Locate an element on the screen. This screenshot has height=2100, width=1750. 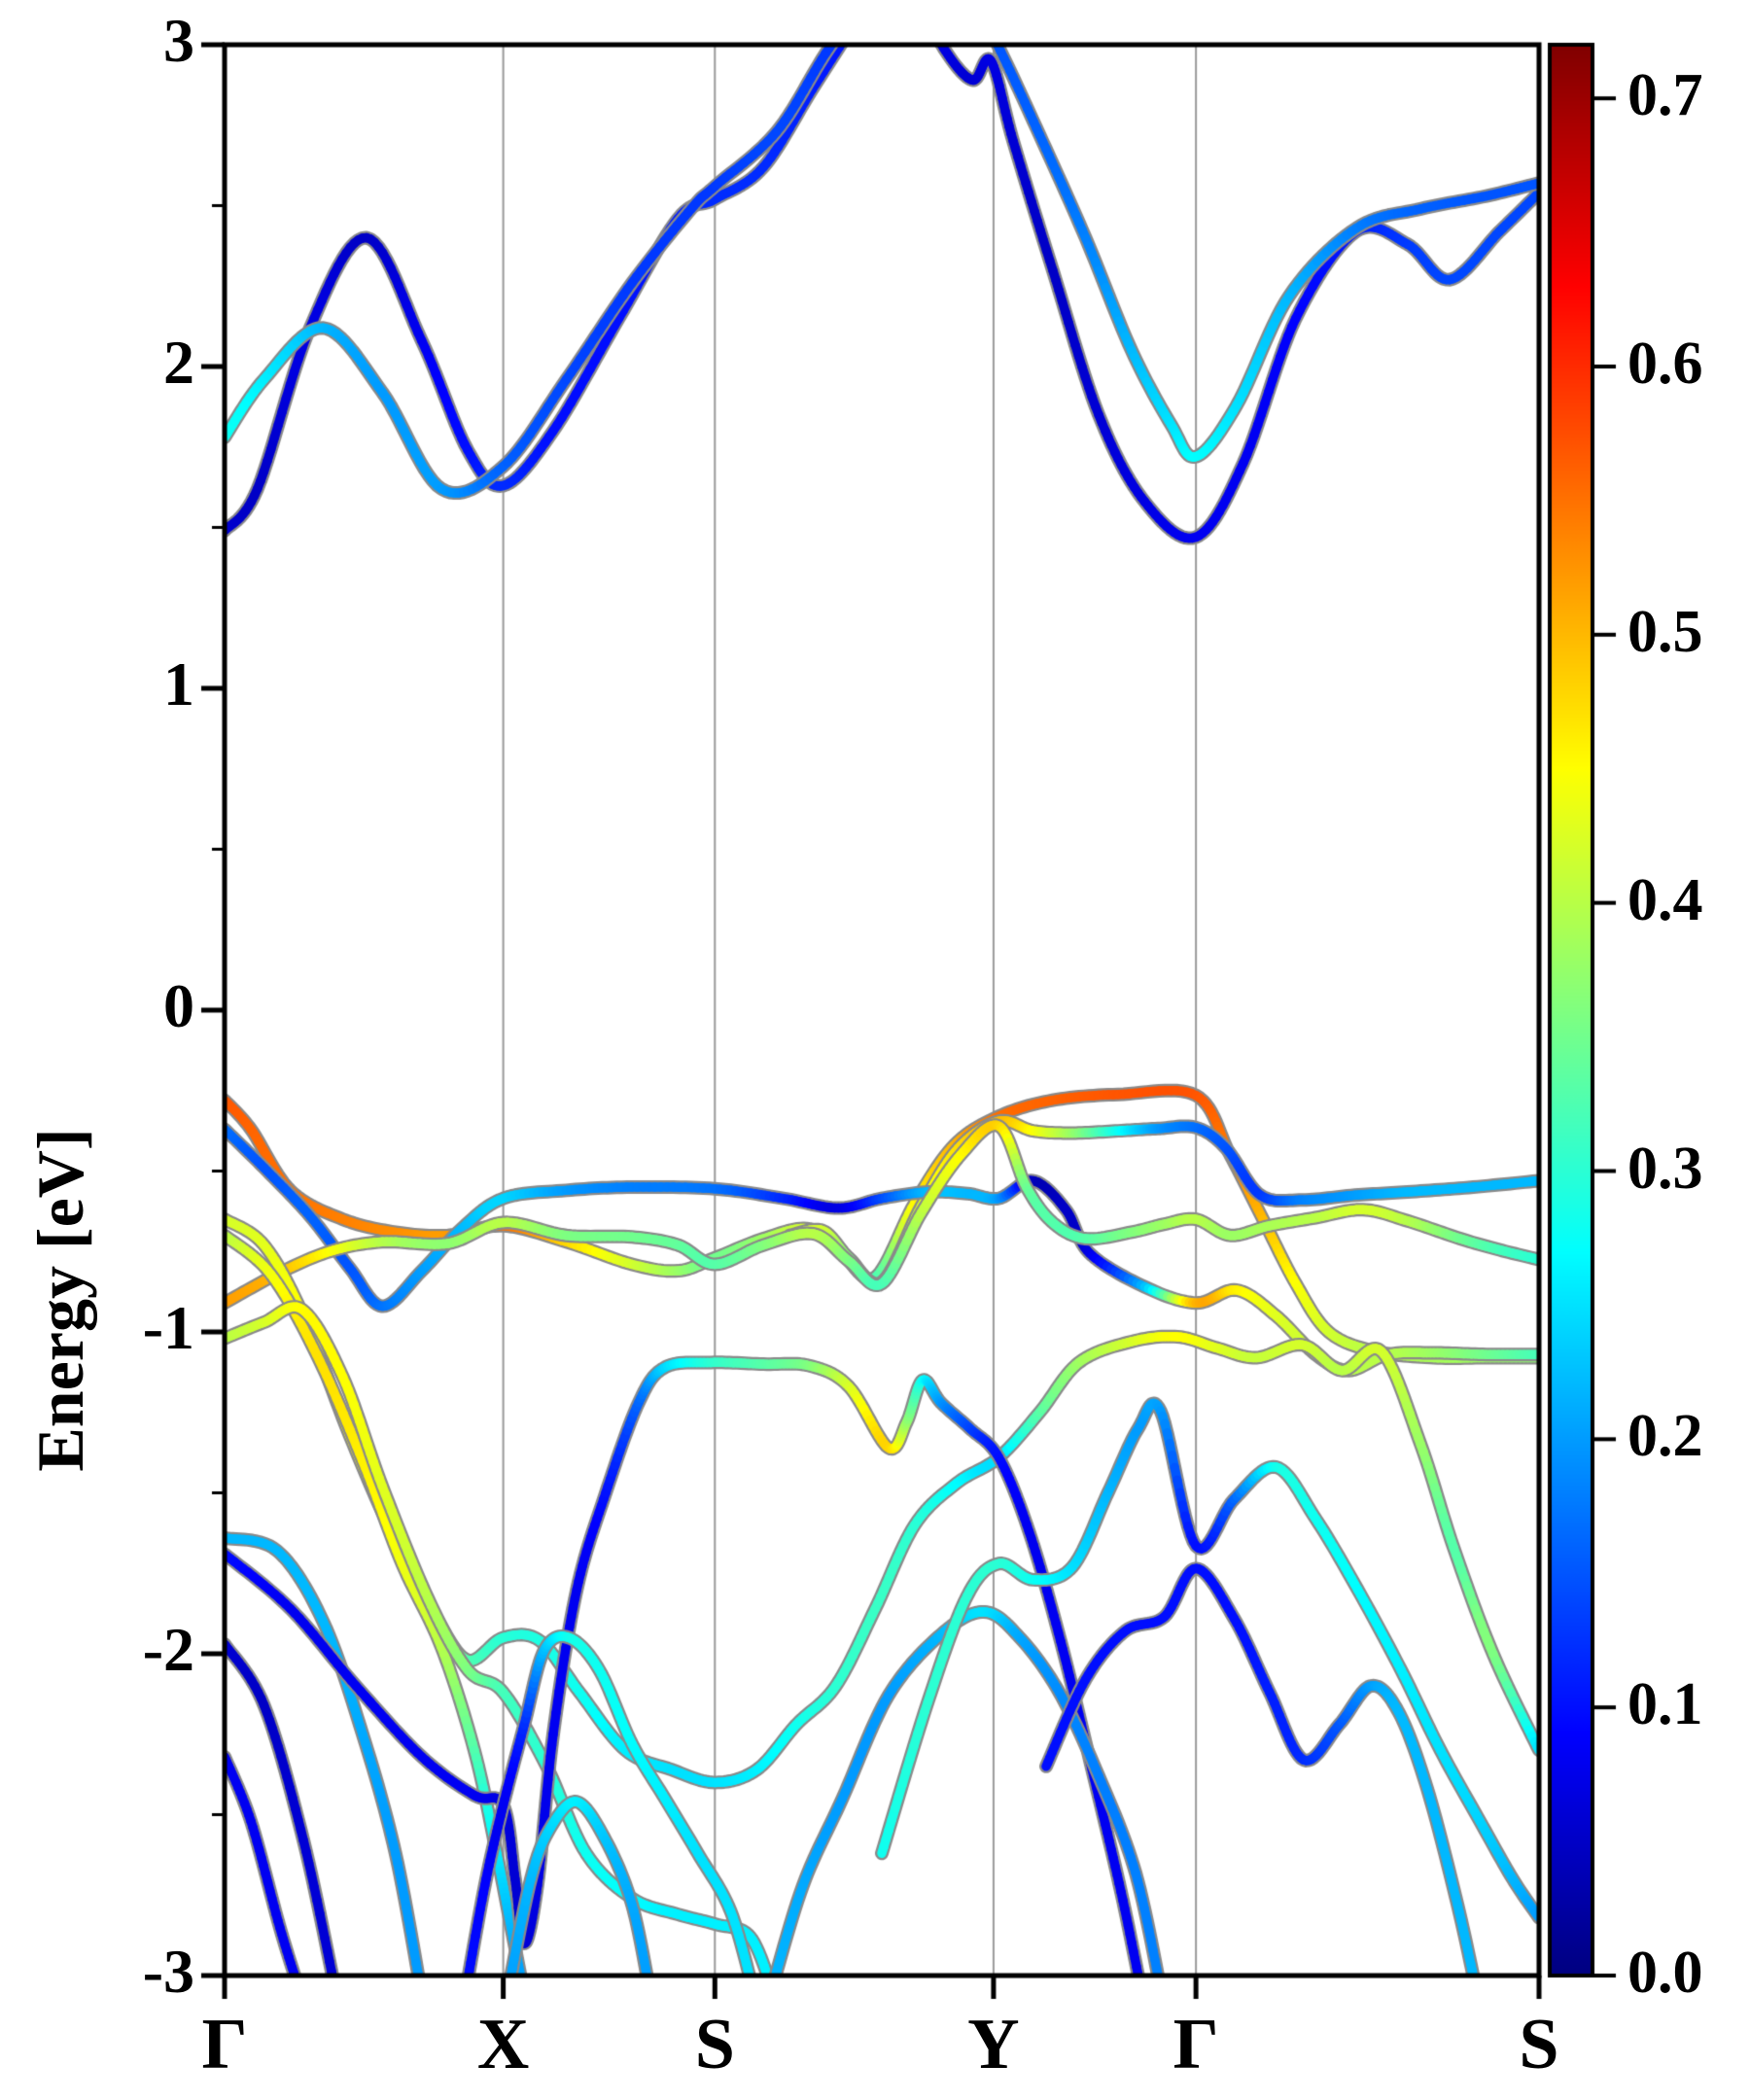
x-axis-tick-label: X is located at coordinates (503, 2044).